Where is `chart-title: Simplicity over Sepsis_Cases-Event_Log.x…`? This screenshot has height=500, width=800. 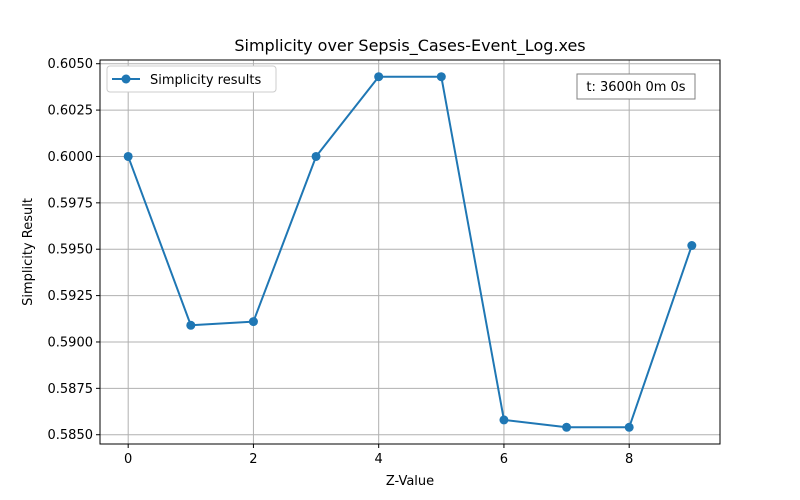 chart-title: Simplicity over Sepsis_Cases-Event_Log.x… is located at coordinates (409, 46).